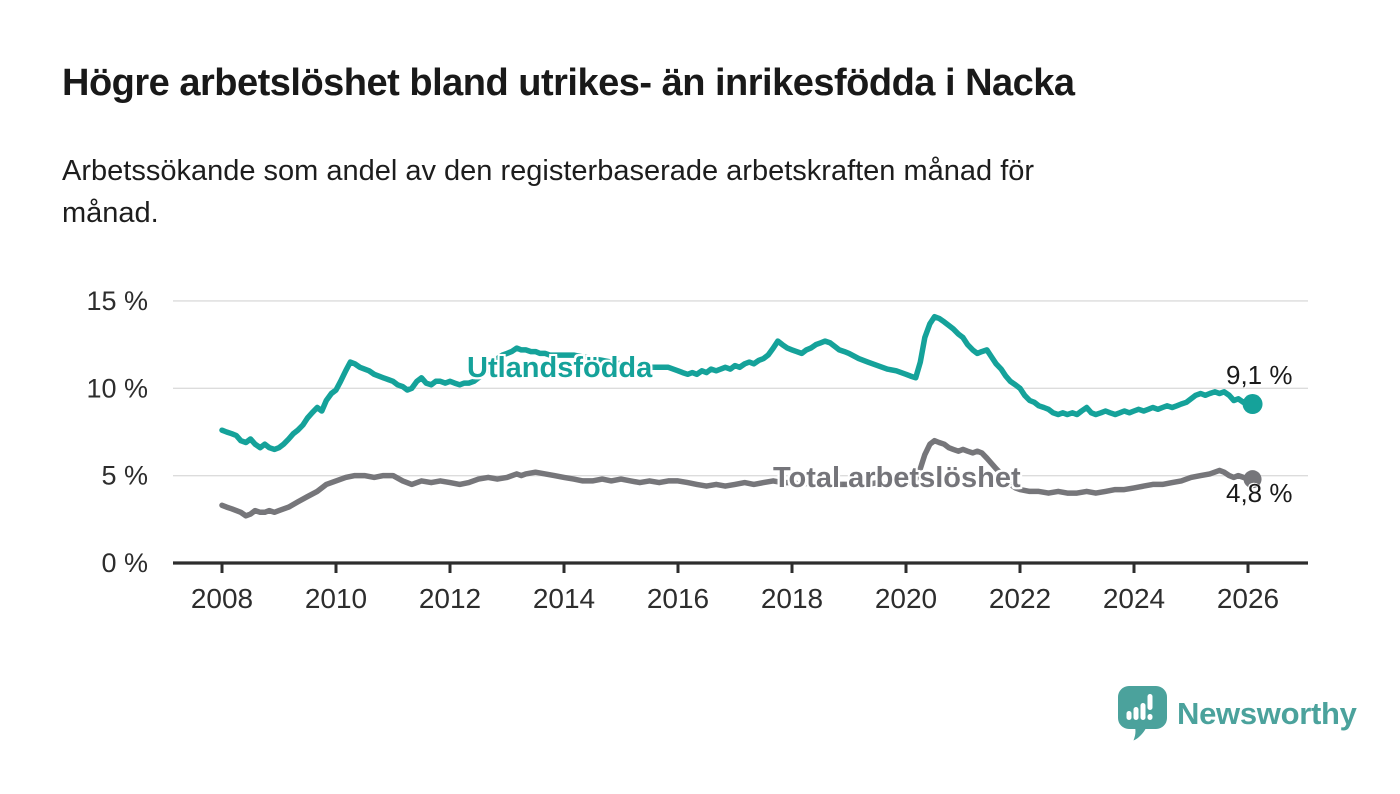  Describe the element at coordinates (450, 598) in the screenshot. I see `x-tick-label: 2012` at that location.